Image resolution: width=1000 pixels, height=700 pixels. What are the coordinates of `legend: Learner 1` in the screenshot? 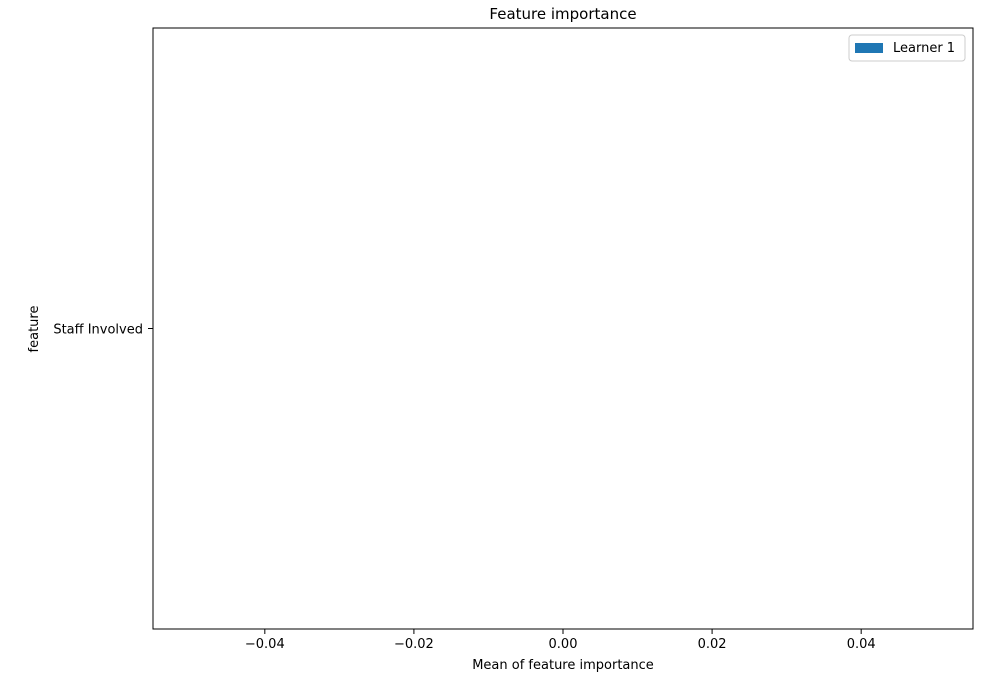 It's located at (907, 48).